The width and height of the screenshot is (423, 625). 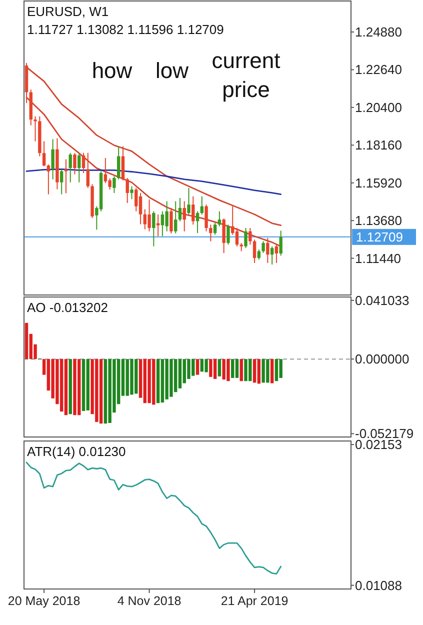 What do you see at coordinates (378, 70) in the screenshot?
I see `y-tick-label: 1.22640` at bounding box center [378, 70].